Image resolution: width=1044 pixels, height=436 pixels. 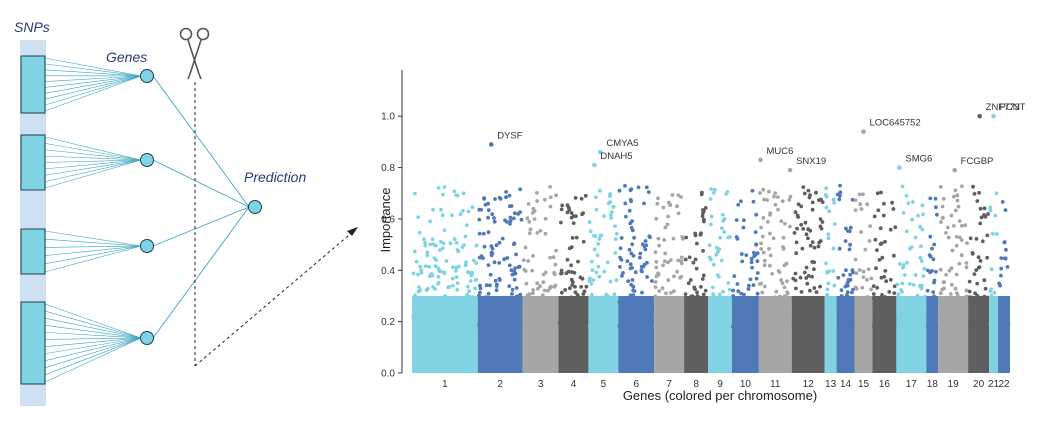 What do you see at coordinates (720, 395) in the screenshot?
I see `x-axis-label: Genes (colored per chromosome)` at bounding box center [720, 395].